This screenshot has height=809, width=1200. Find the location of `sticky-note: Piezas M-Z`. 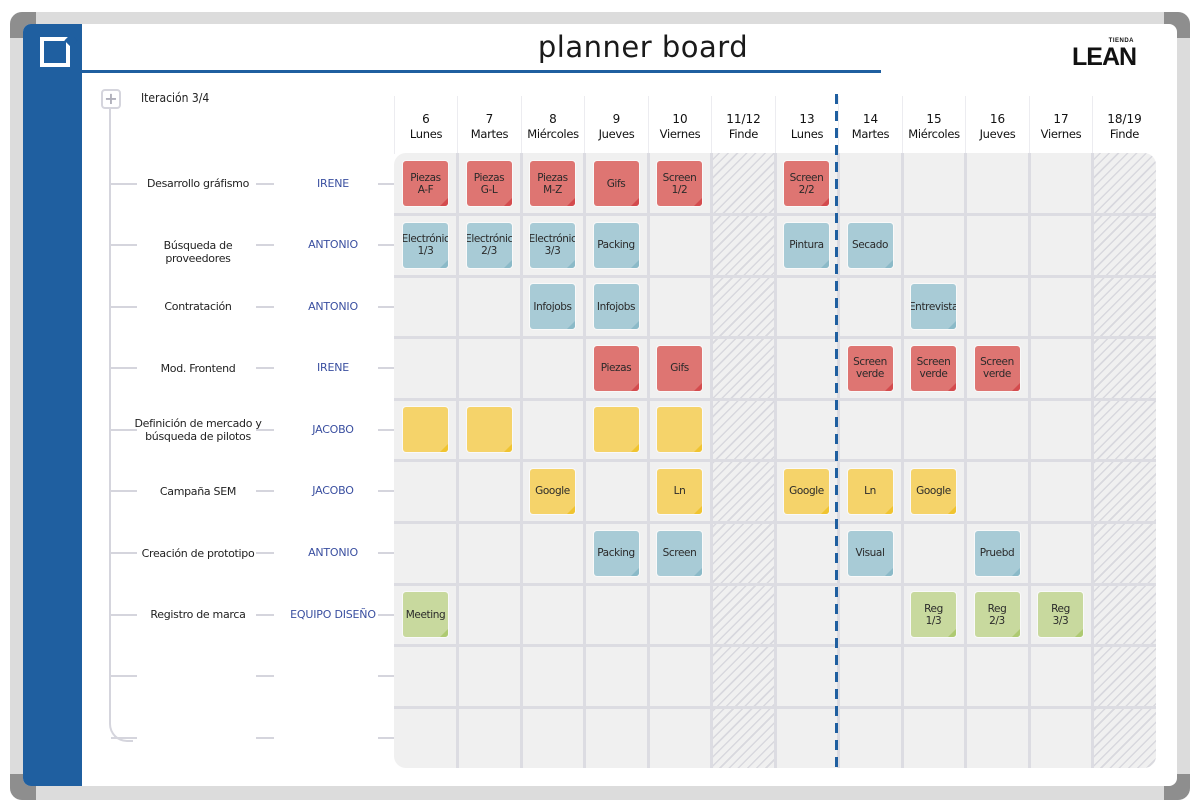

sticky-note: Piezas M-Z is located at coordinates (552, 183).